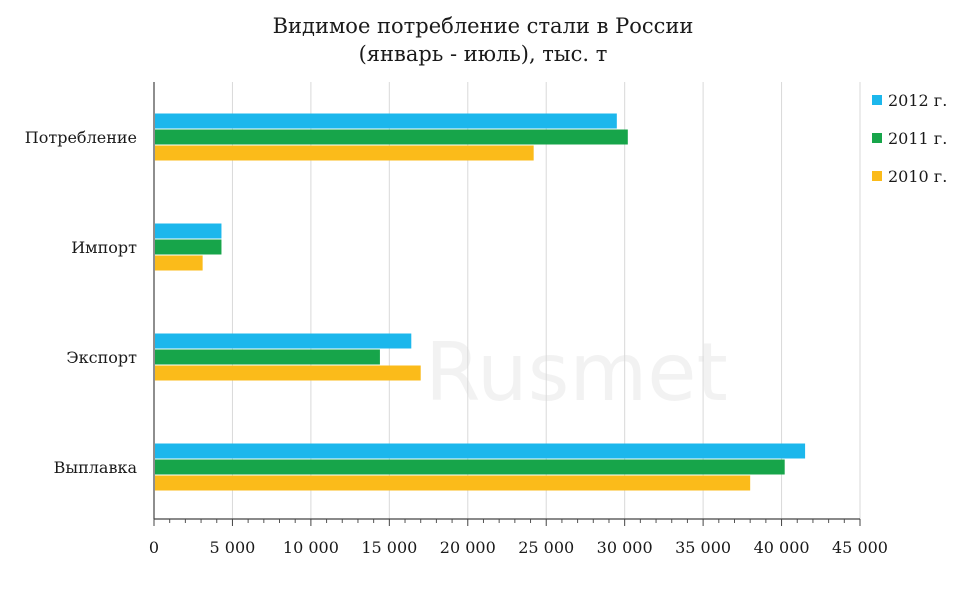 The width and height of the screenshot is (966, 601). Describe the element at coordinates (81, 137) in the screenshot. I see `category-label: Потребление` at that location.